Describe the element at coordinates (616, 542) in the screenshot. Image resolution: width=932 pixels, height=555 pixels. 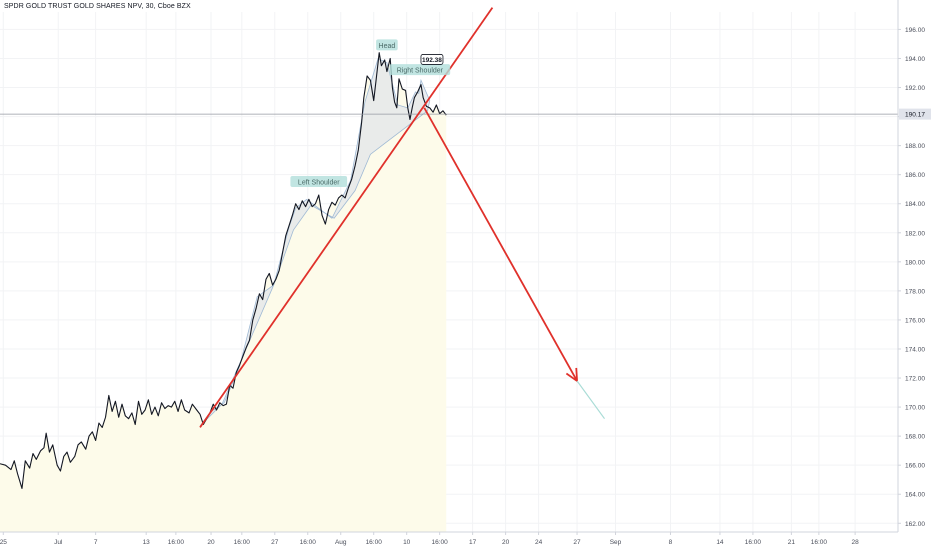
I see `x-tick-label: Sep` at that location.